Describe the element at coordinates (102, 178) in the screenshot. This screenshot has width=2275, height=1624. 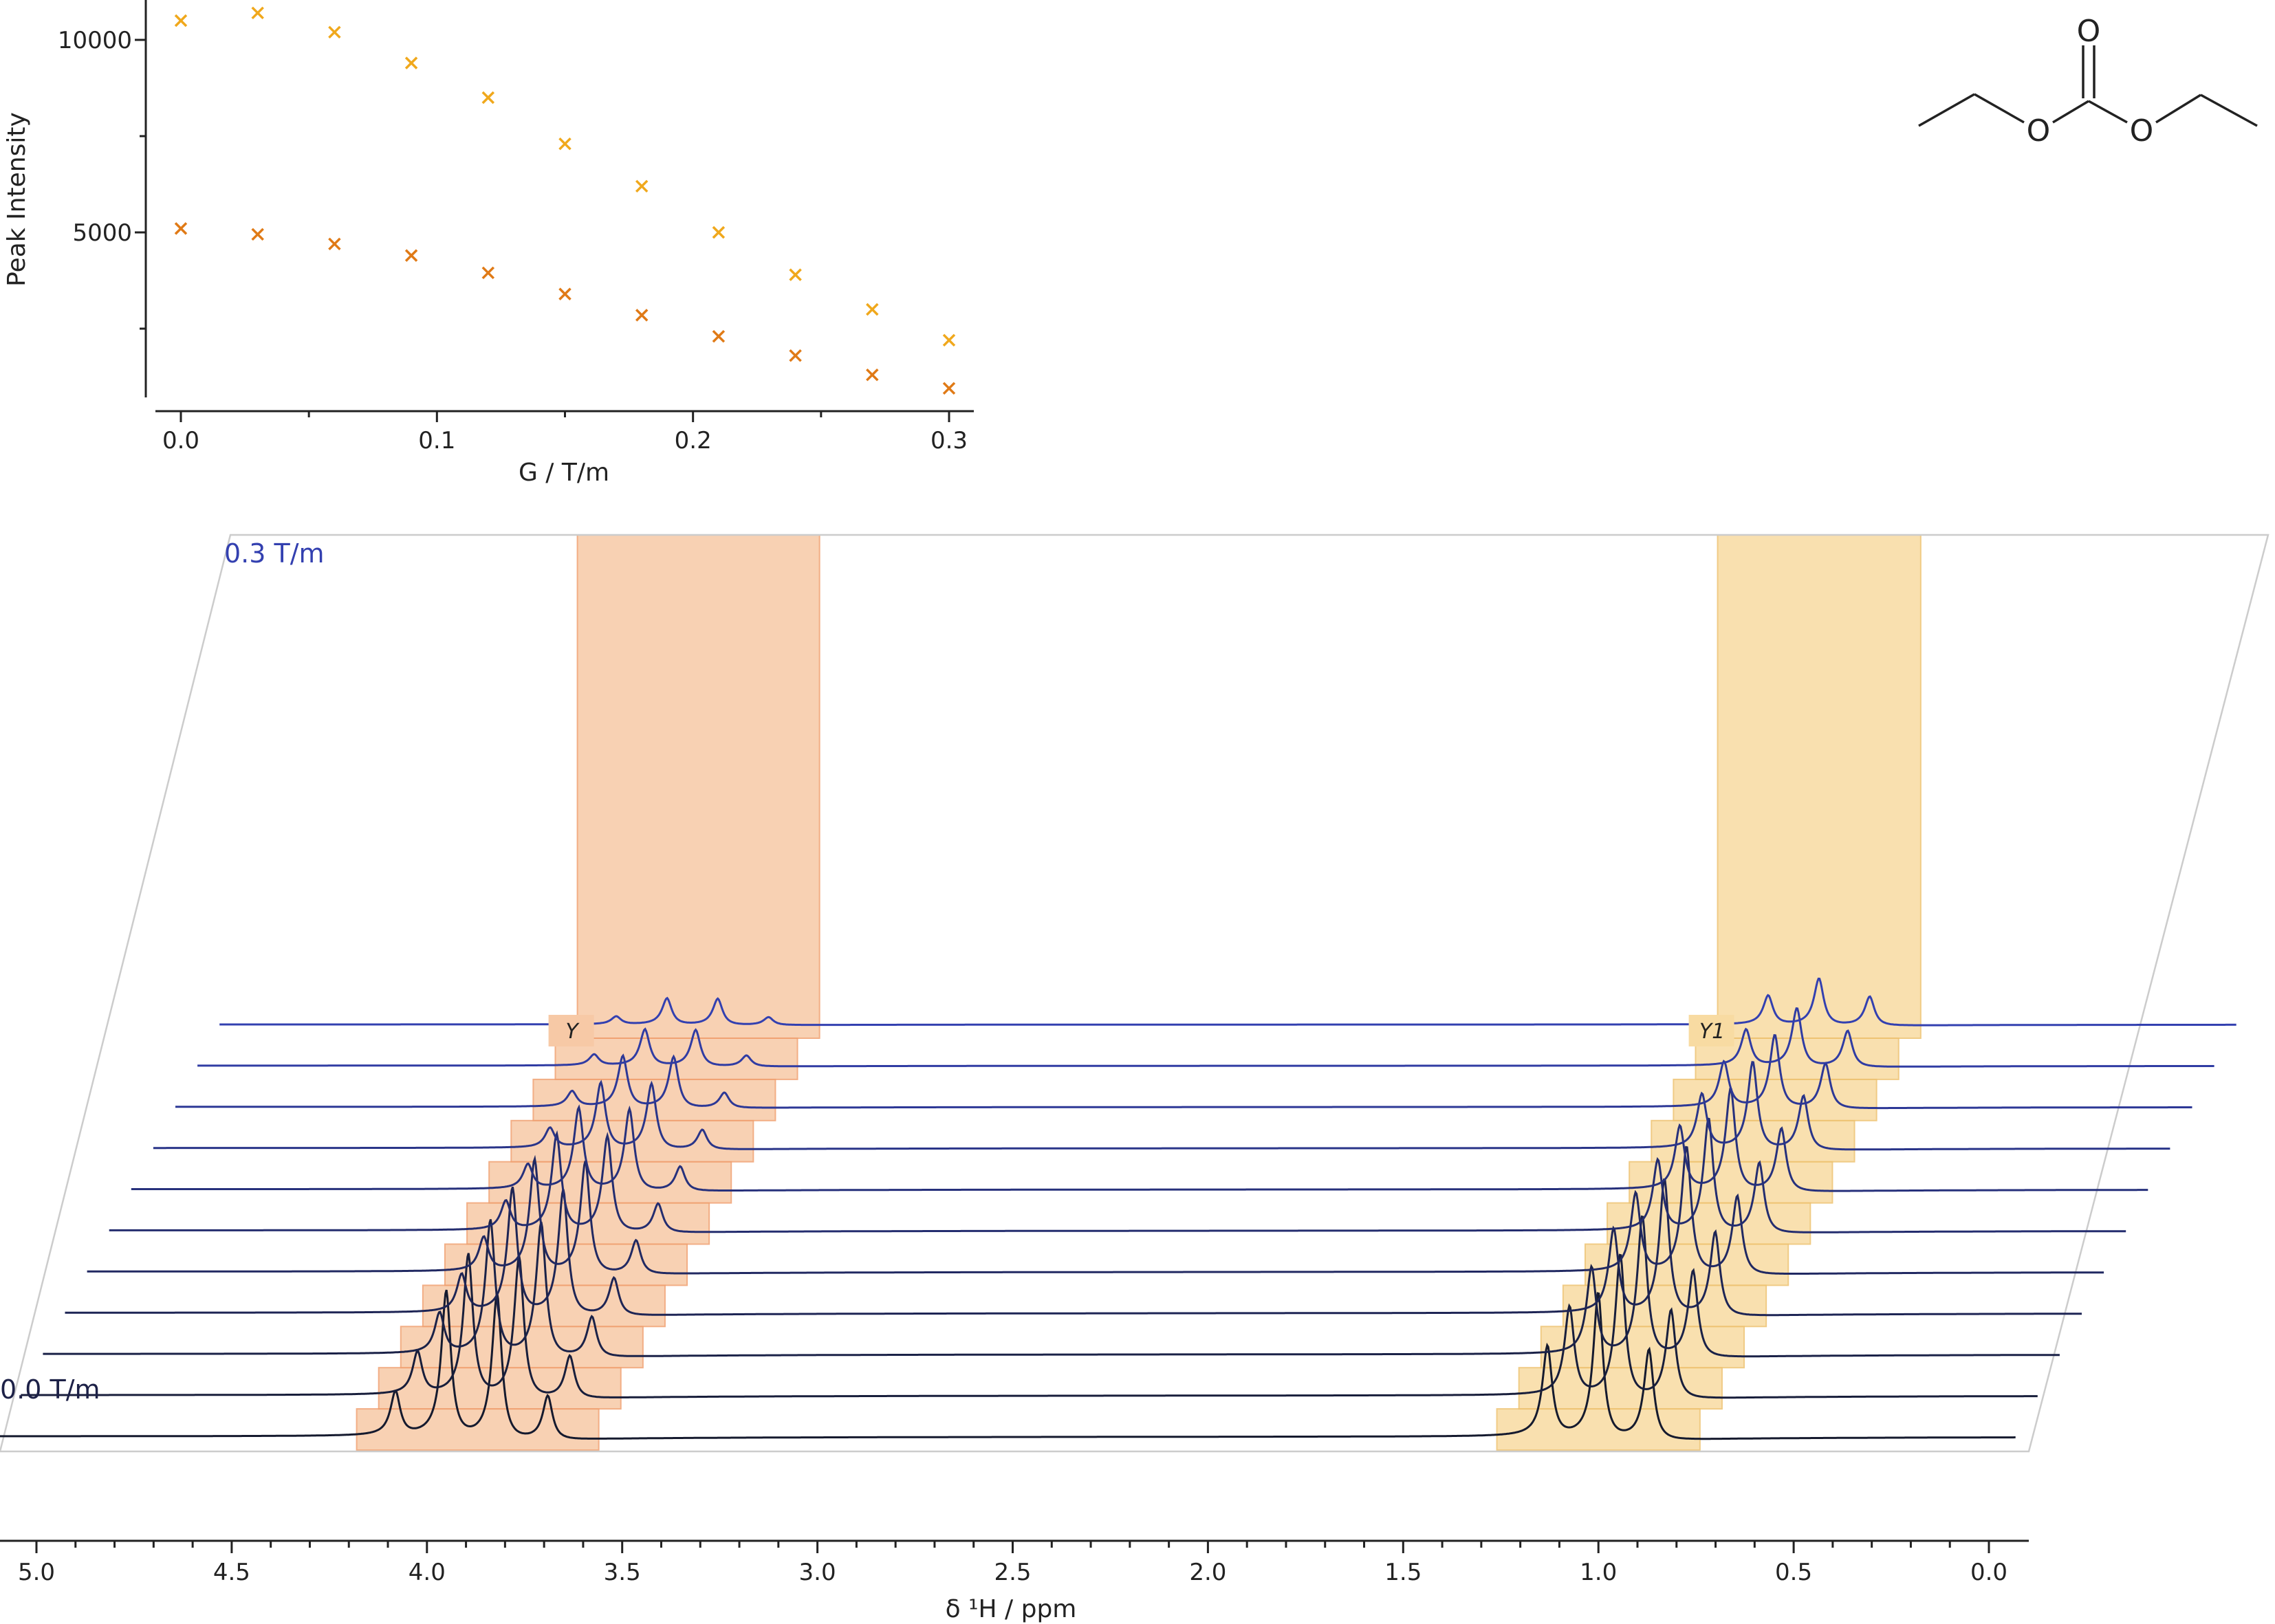
I see `scatter-y-ticks: 5000 10000` at that location.